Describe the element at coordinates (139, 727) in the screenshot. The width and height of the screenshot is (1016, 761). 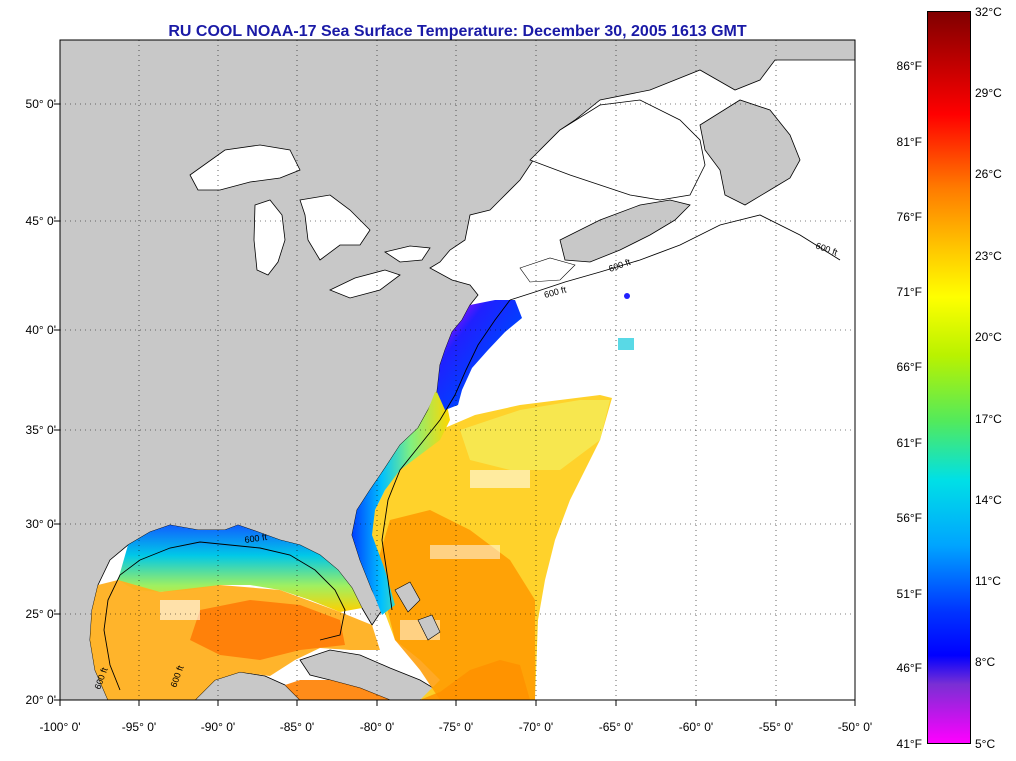
I see `lon-label--95: -95° 0'` at that location.